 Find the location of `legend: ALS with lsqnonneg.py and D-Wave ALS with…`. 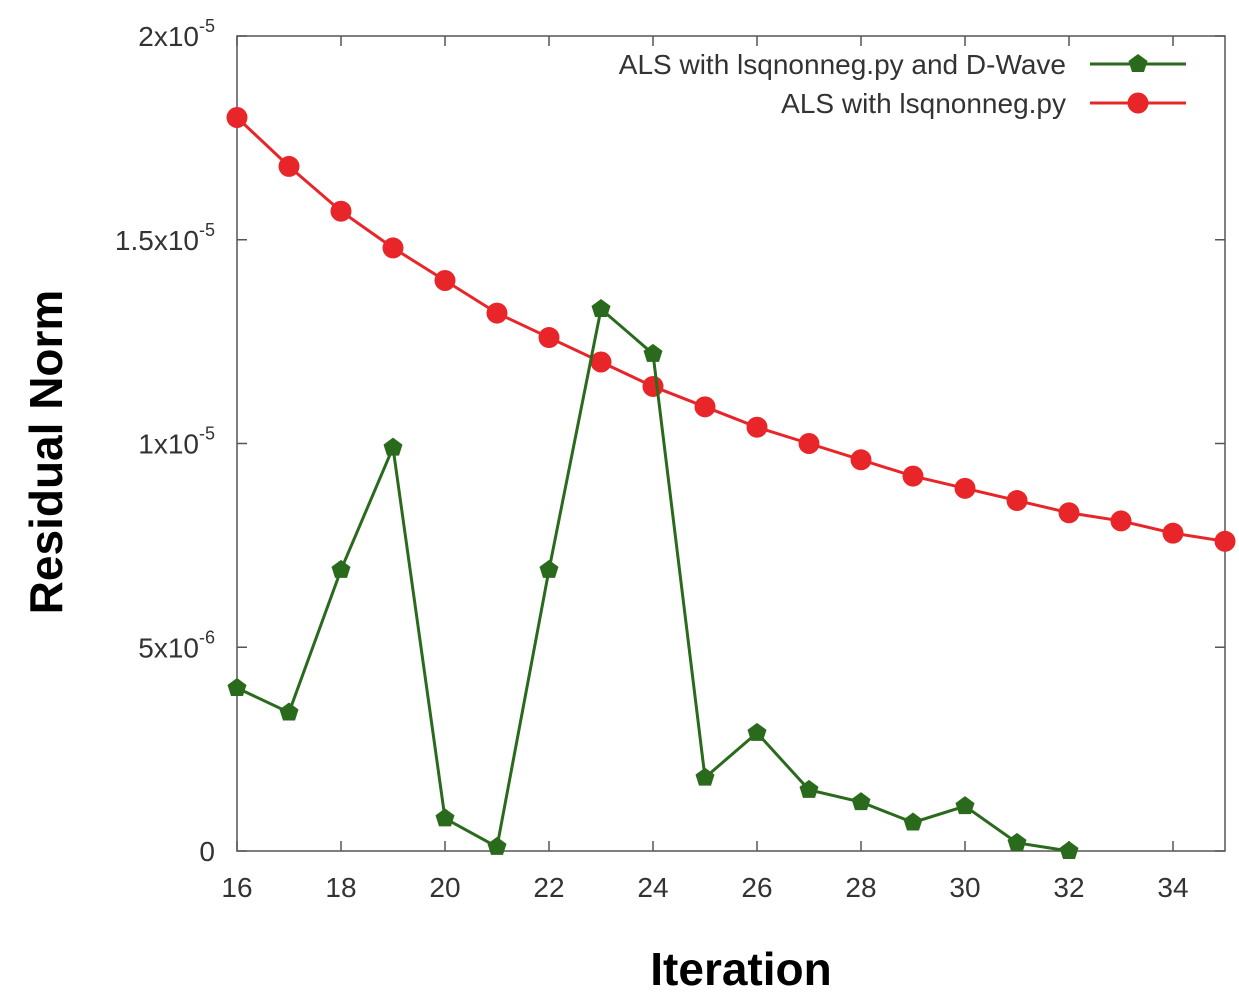

legend: ALS with lsqnonneg.py and D-Wave ALS with… is located at coordinates (902, 84).